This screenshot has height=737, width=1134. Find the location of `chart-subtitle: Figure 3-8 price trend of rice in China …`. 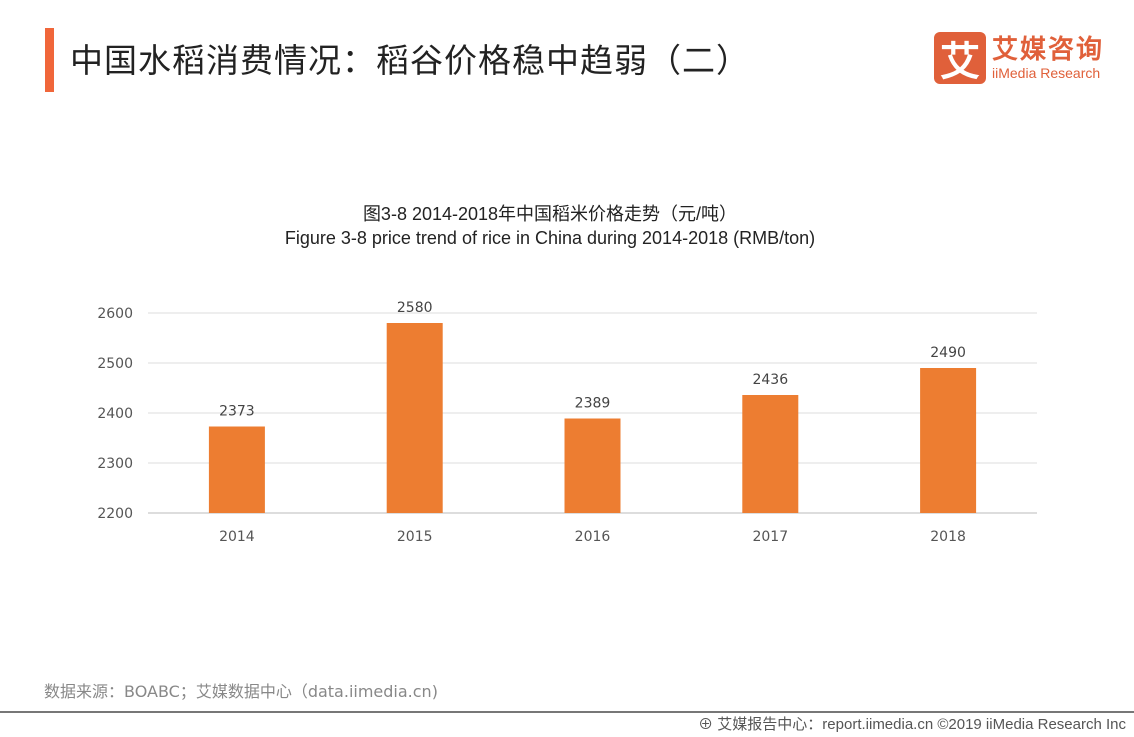

chart-subtitle: Figure 3-8 price trend of rice in China … is located at coordinates (550, 238).